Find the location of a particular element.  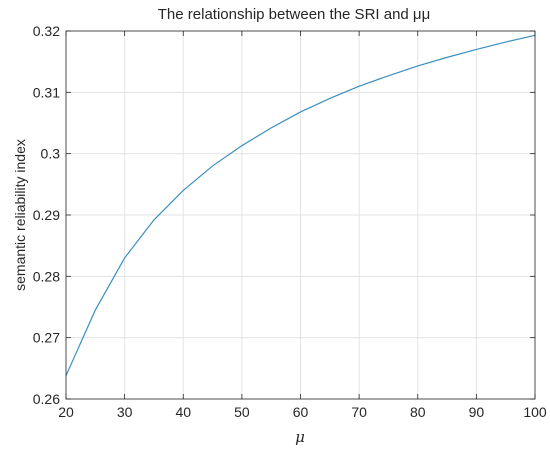

y-tick-label: 0.27 is located at coordinates (46, 338).